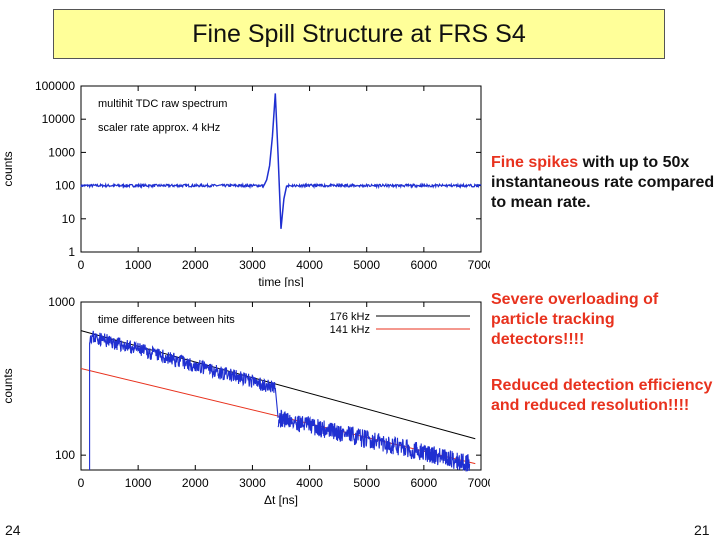 The width and height of the screenshot is (720, 540). What do you see at coordinates (13, 530) in the screenshot?
I see `slide-number-left: 24` at bounding box center [13, 530].